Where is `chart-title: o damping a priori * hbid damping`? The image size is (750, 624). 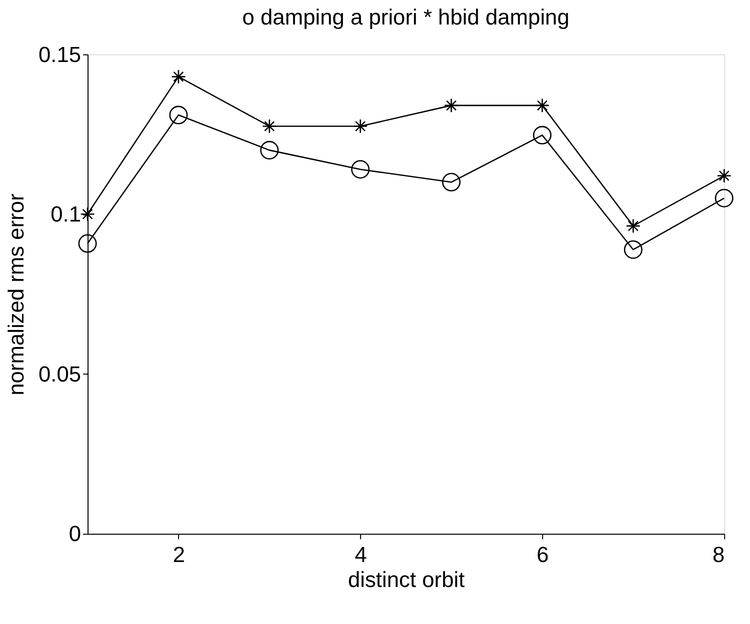
chart-title: o damping a priori * hbid damping is located at coordinates (406, 17).